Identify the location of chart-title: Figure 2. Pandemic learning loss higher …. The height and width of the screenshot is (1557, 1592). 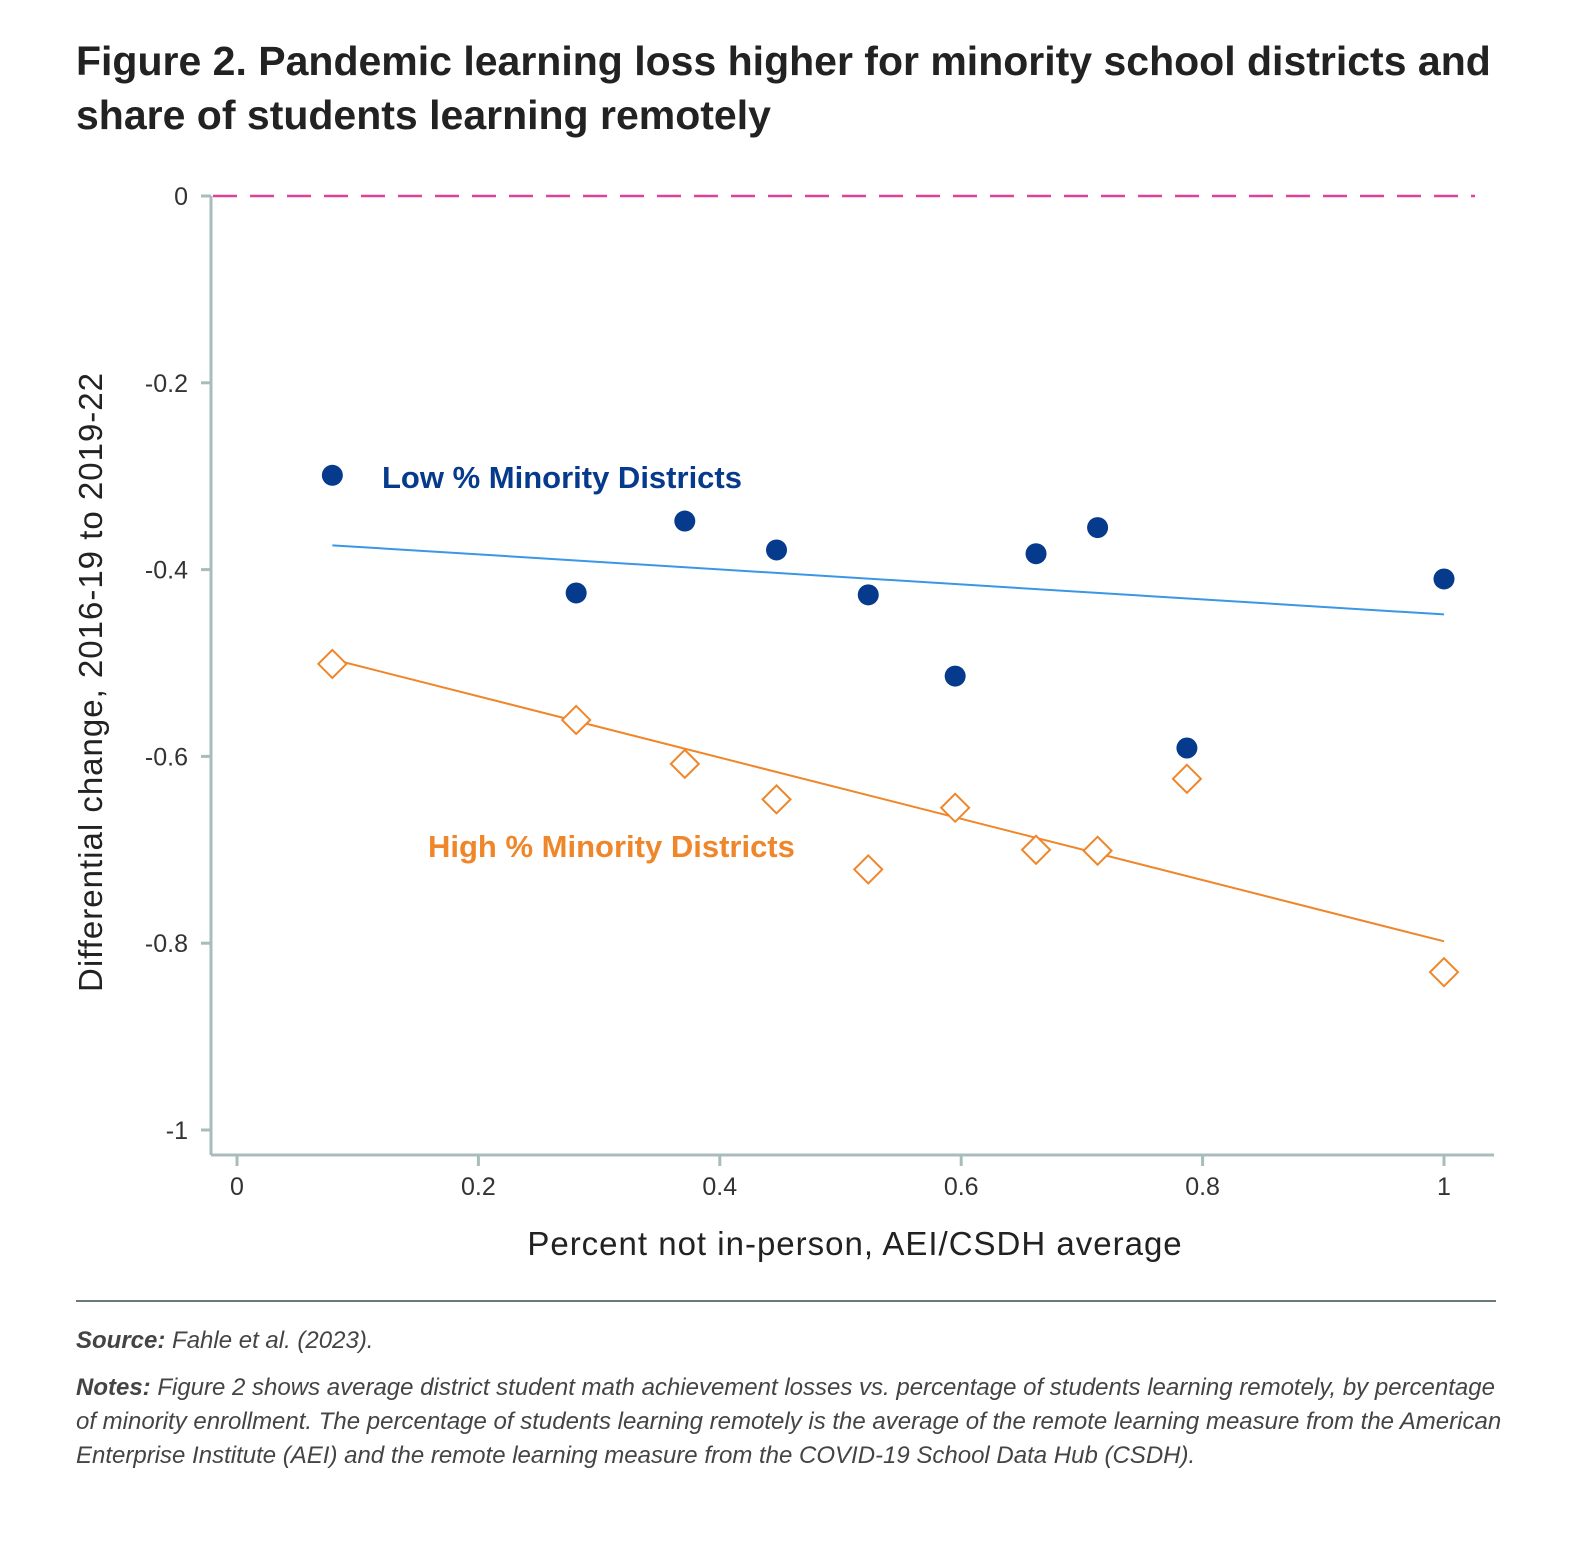
(783, 88).